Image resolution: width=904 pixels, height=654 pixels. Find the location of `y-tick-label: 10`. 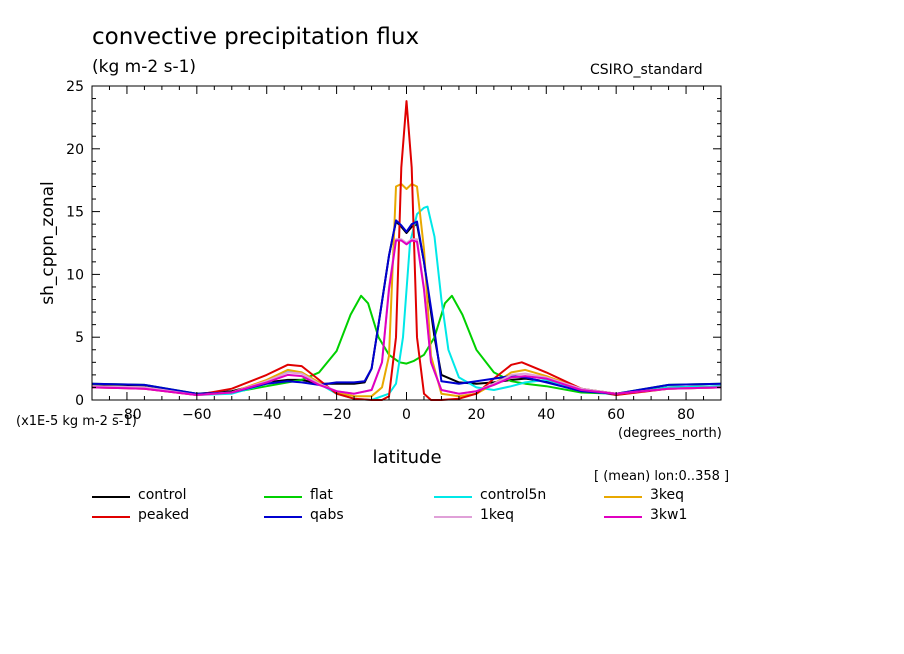

y-tick-label: 10 is located at coordinates (75, 275).